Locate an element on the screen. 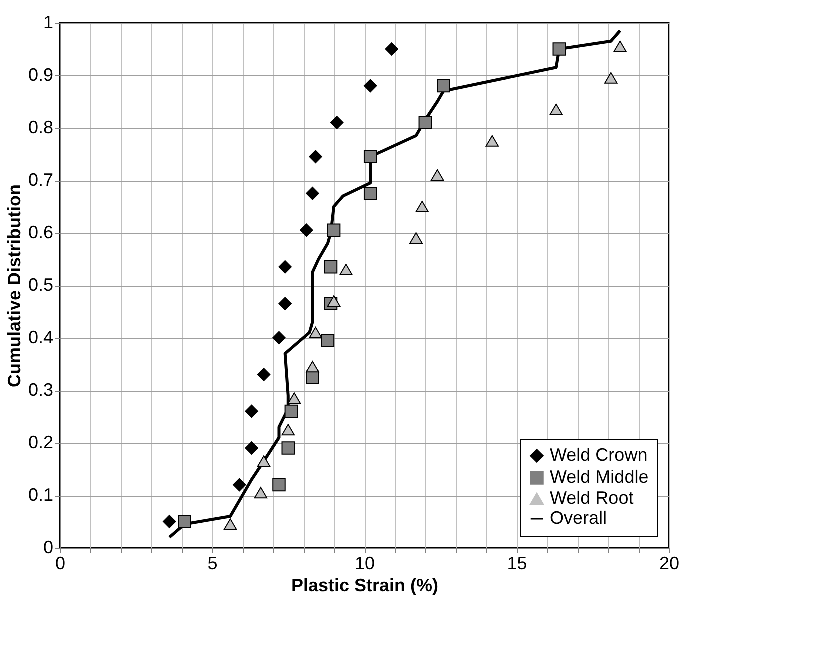  legend-label: Weld Crown is located at coordinates (599, 455).